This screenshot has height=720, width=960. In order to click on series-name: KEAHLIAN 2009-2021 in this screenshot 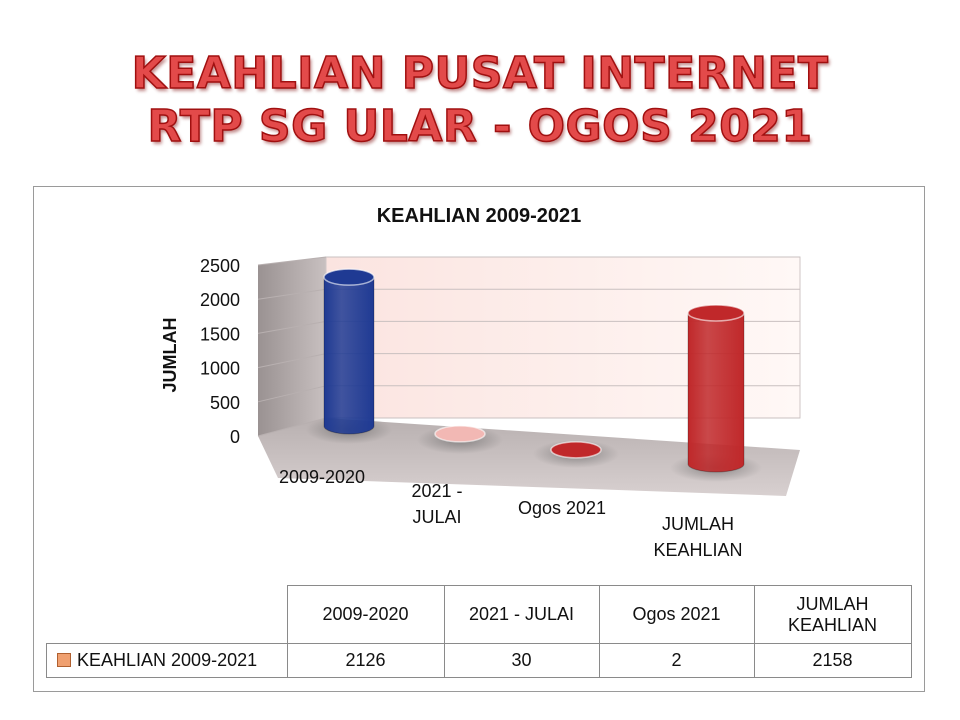, I will do `click(167, 660)`.